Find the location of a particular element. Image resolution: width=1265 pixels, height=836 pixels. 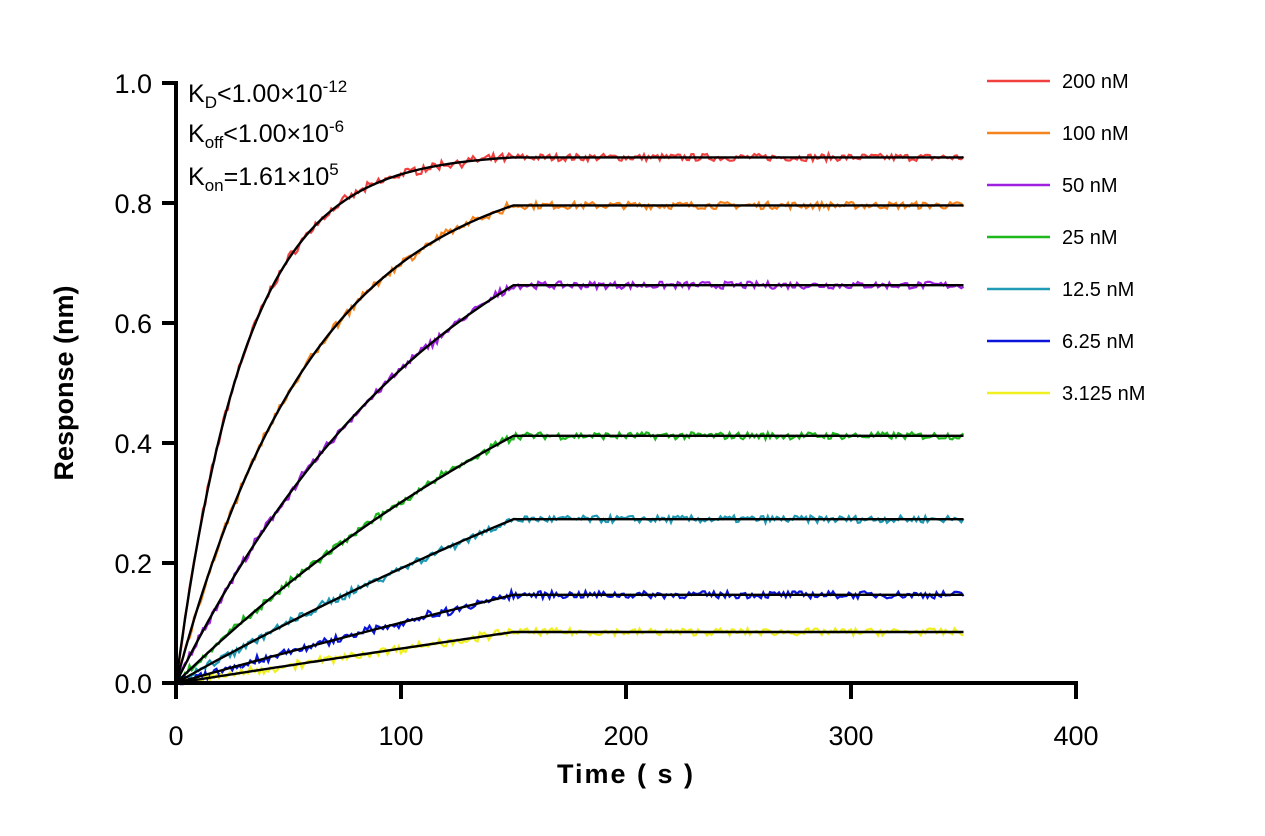

data-series-3.125-nM is located at coordinates (569, 655).